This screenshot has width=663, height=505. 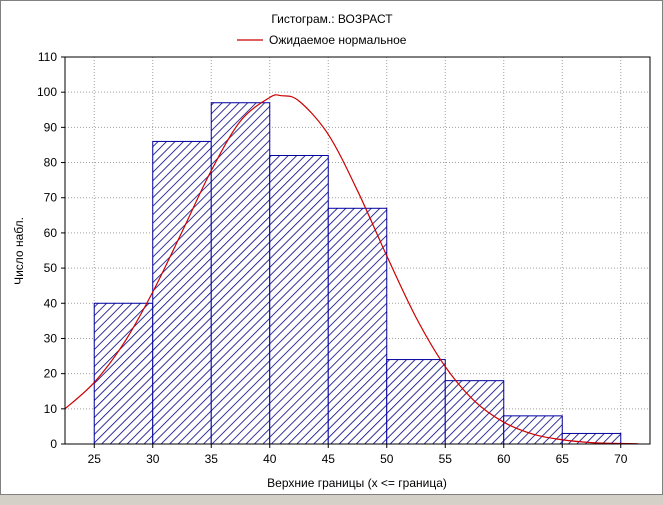 I want to click on x-tick-label: 65, so click(x=563, y=459).